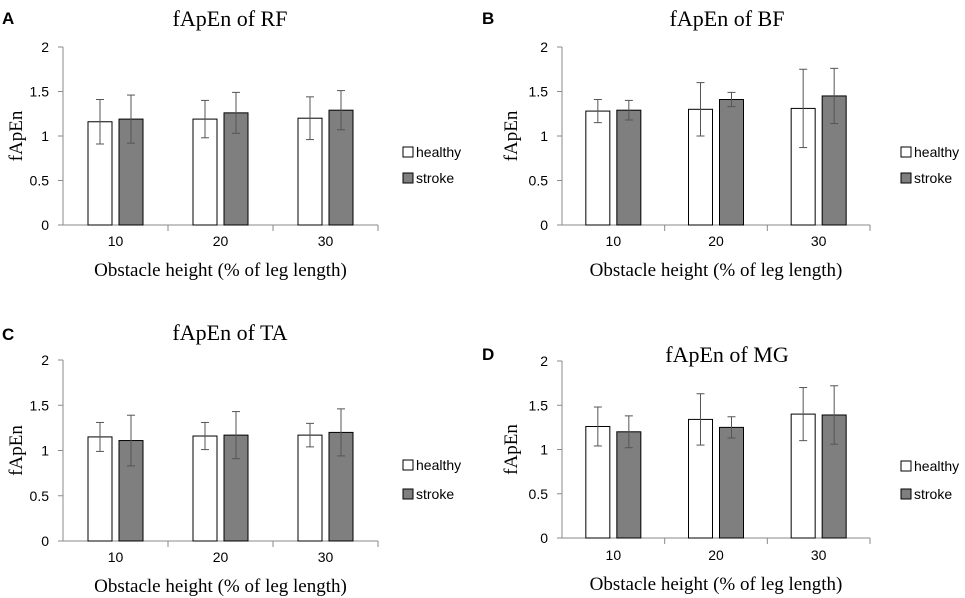 The width and height of the screenshot is (965, 598). Describe the element at coordinates (229, 332) in the screenshot. I see `chart-title: fApEn of TA` at that location.